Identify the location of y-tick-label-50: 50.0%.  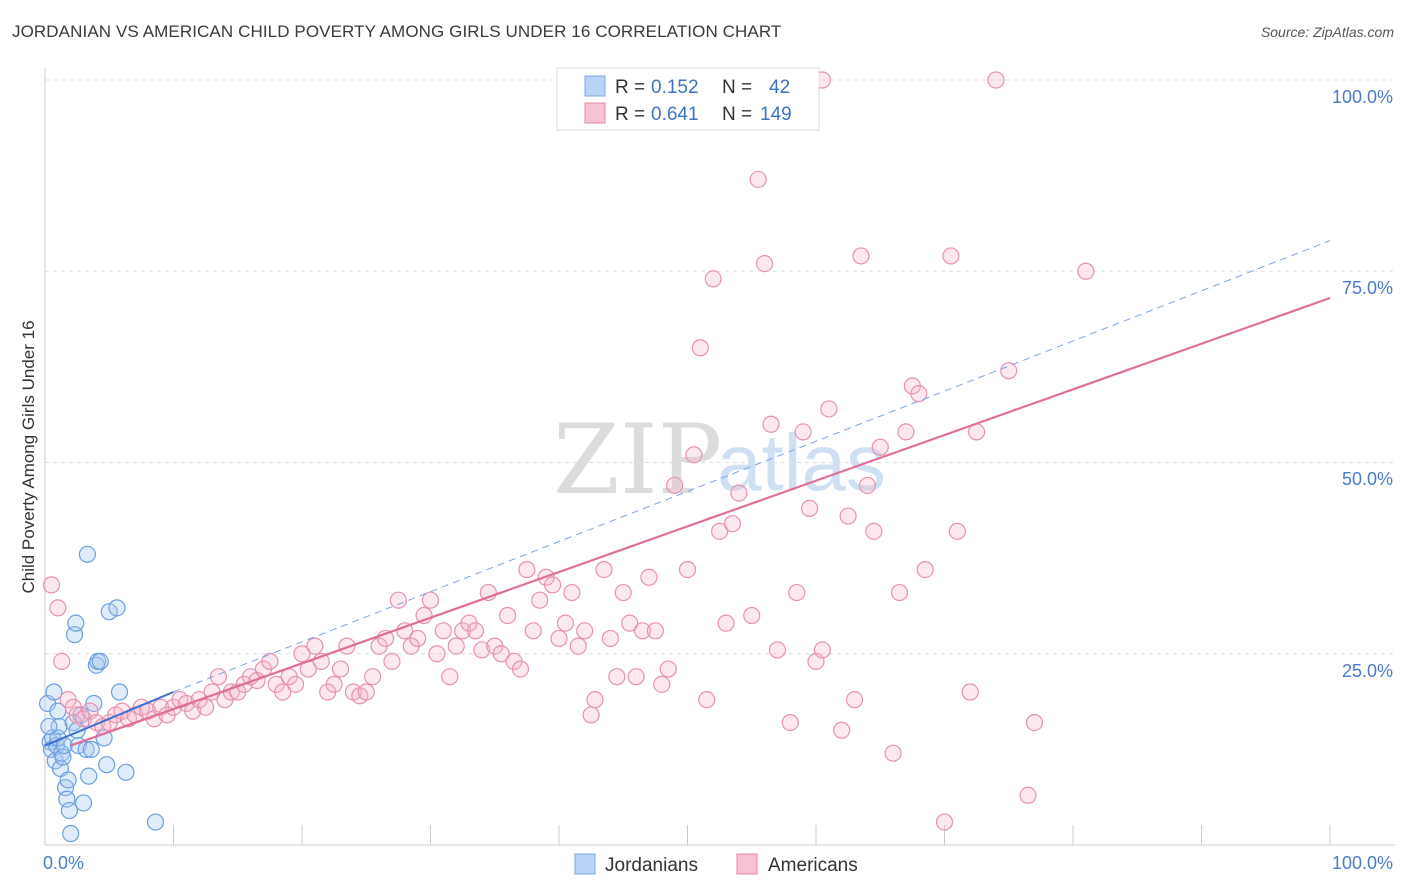
(1367, 479).